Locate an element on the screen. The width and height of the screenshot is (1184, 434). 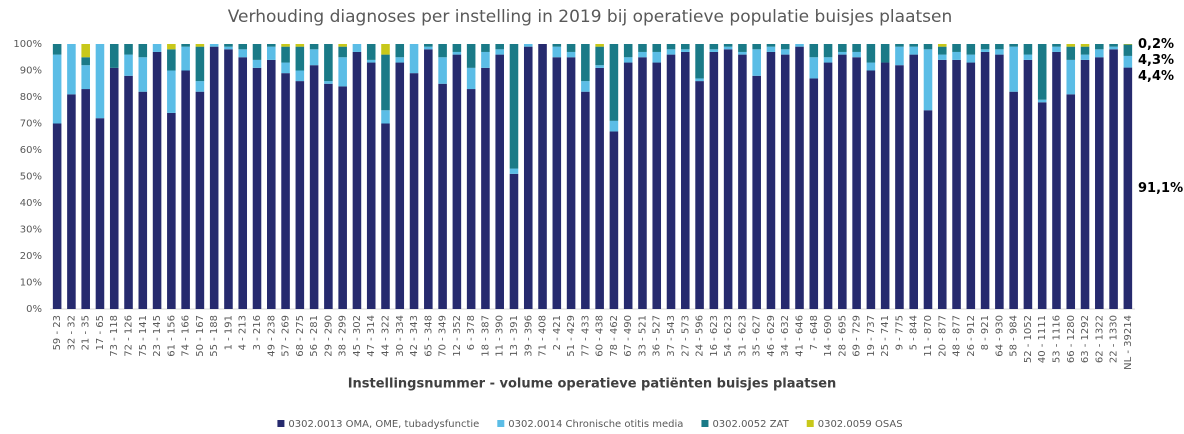
x-tick-label: 45 - 302 is located at coordinates (357, 336).